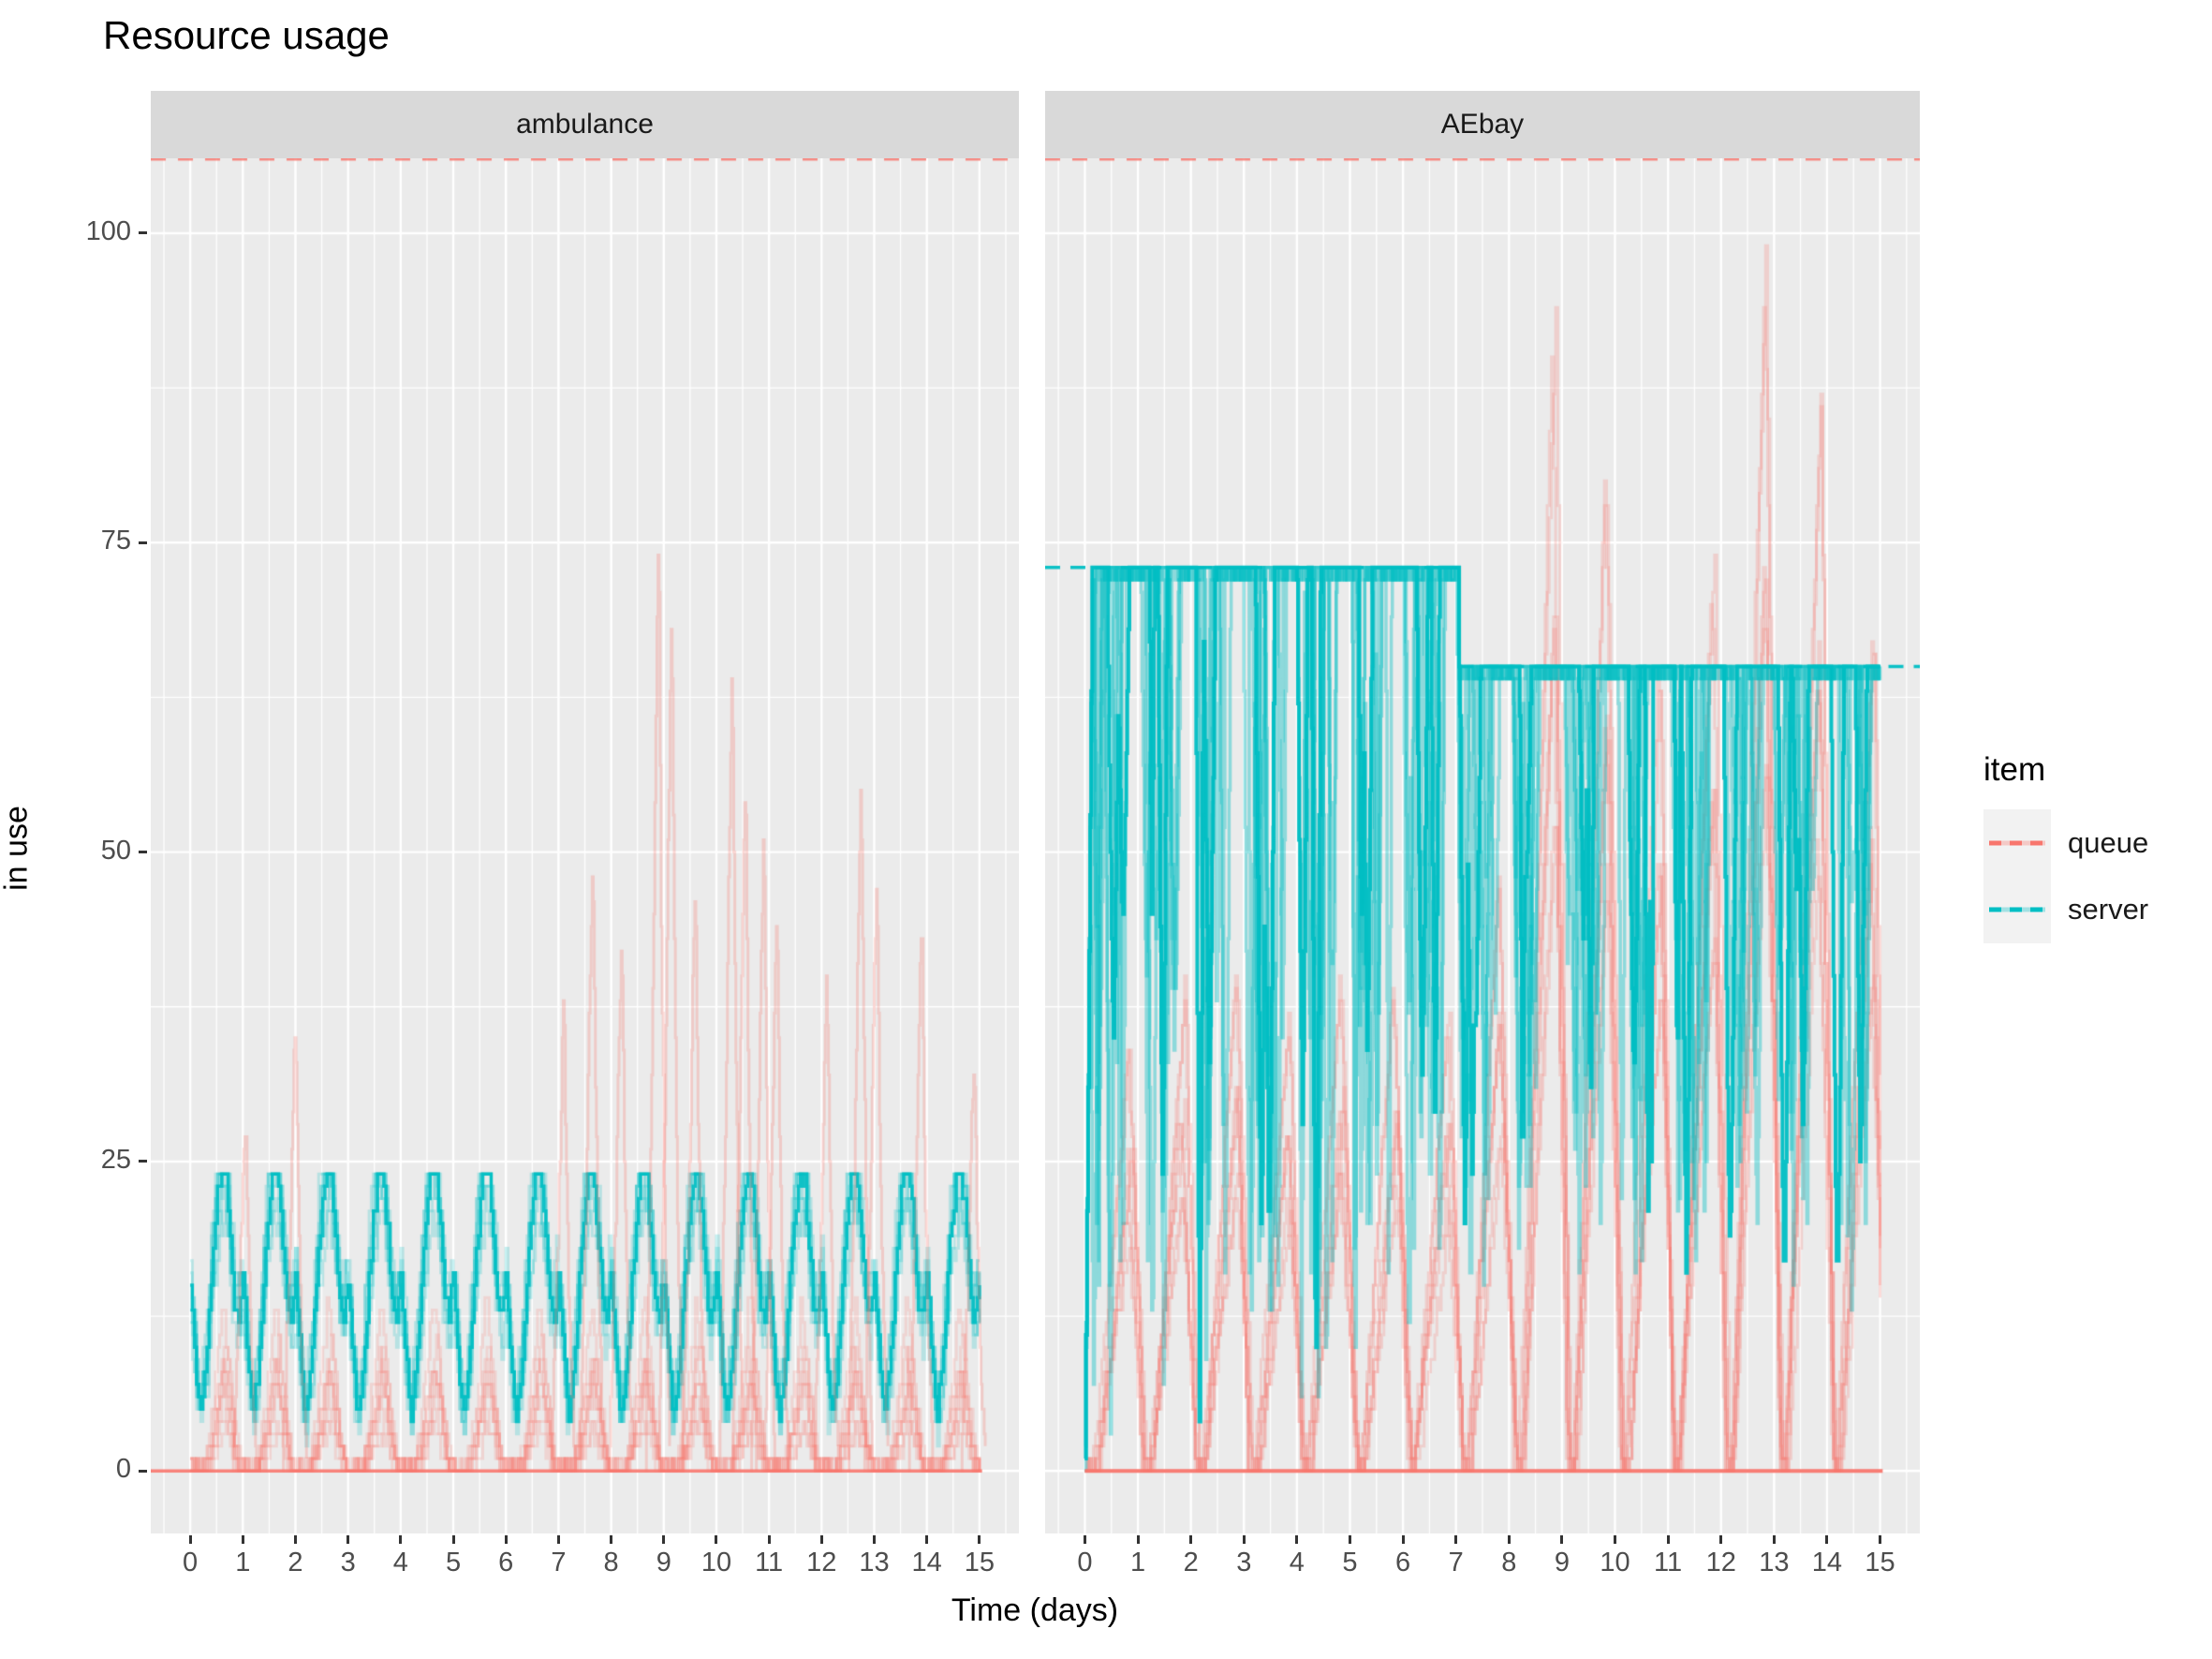  What do you see at coordinates (2108, 910) in the screenshot?
I see `legend-label: server` at bounding box center [2108, 910].